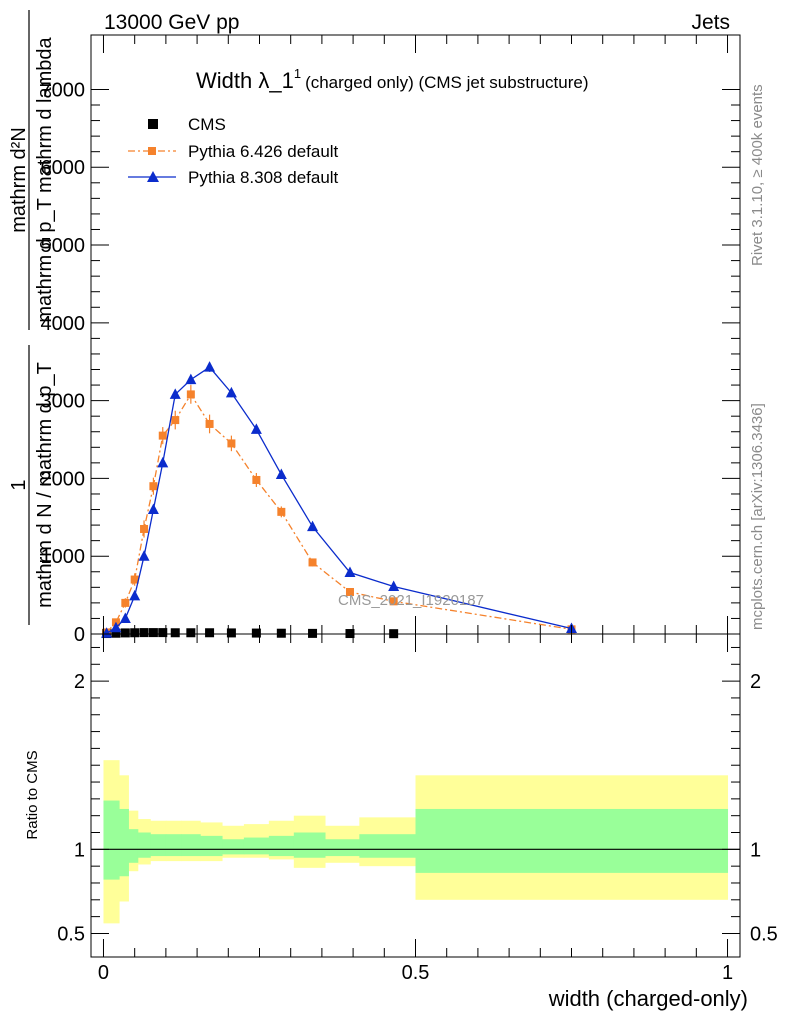 The image size is (786, 1024). I want to click on header-left: 13000 GeV pp, so click(171, 22).